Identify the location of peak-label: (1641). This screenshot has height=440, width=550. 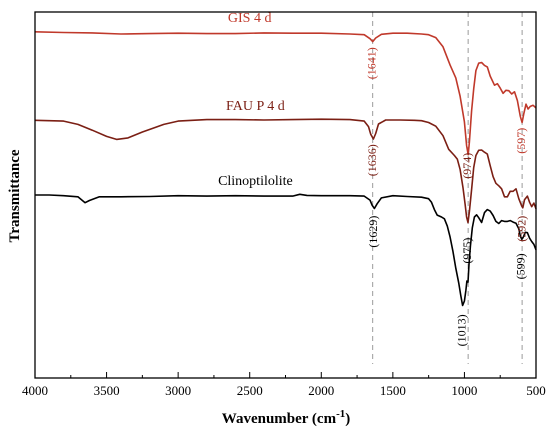
(371, 63).